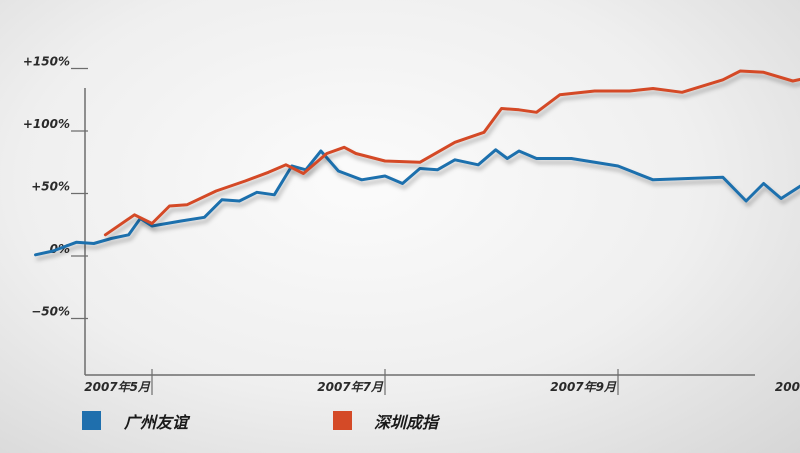 The width and height of the screenshot is (800, 453). I want to click on x-tick-label: 2007年5月, so click(117, 387).